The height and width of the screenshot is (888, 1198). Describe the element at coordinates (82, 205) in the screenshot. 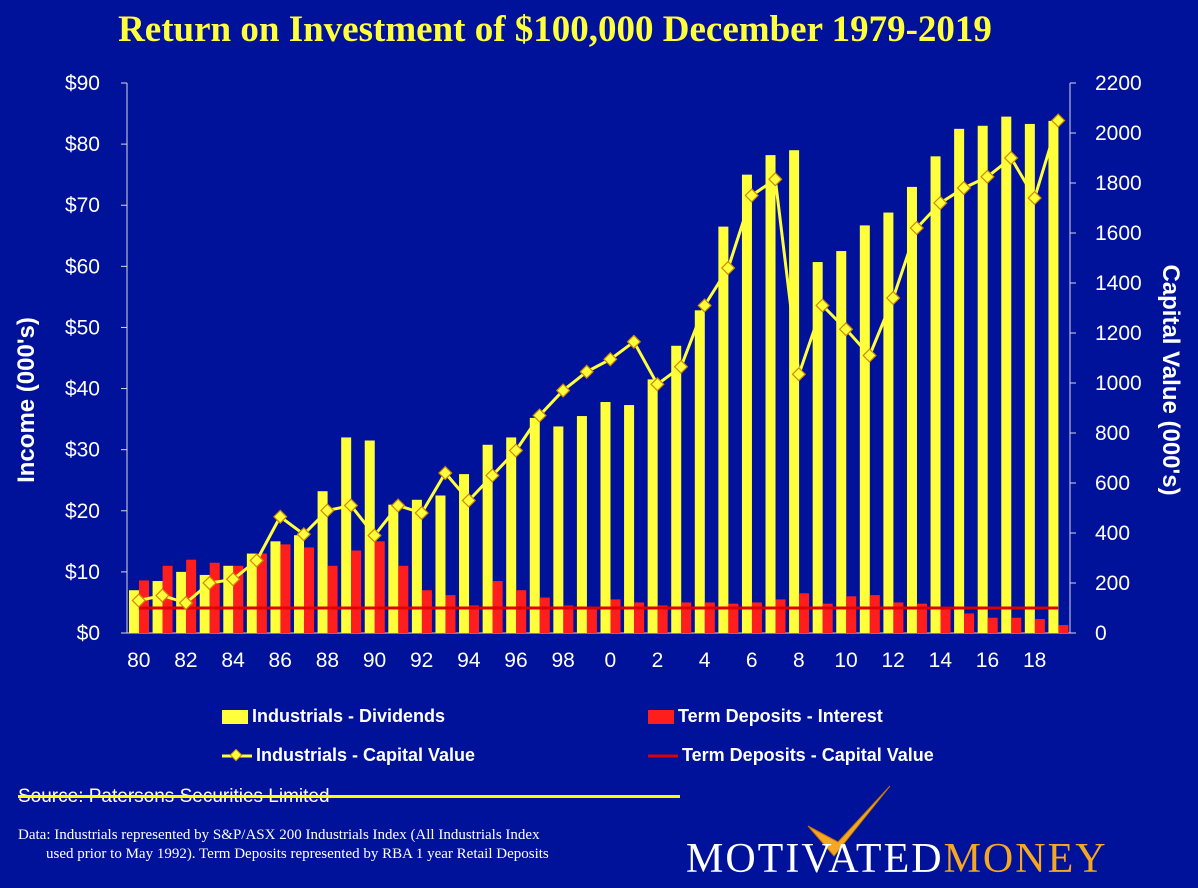

I see `y-left-tick-label: $70` at that location.